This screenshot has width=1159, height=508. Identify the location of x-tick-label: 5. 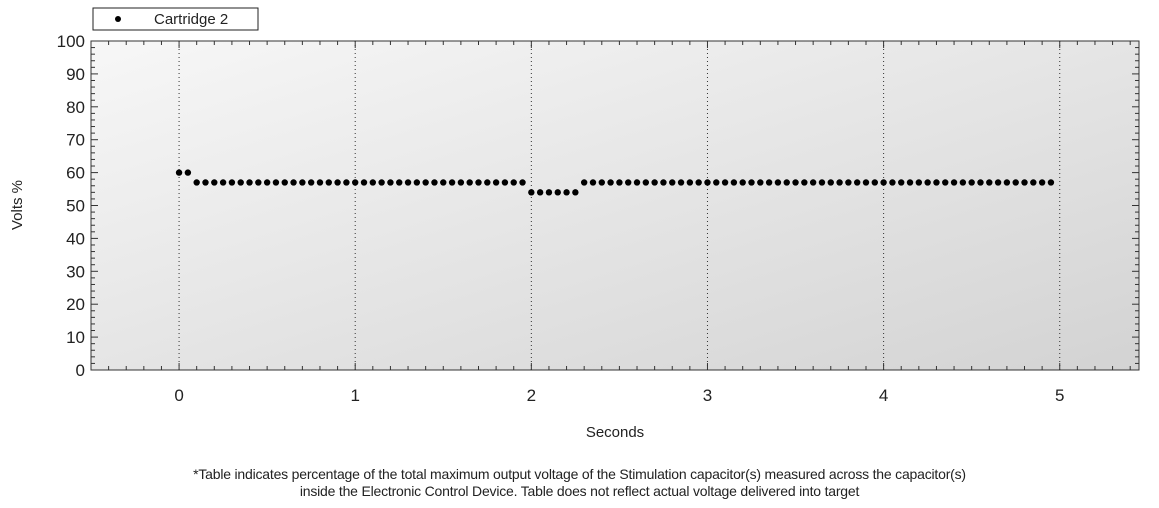
(1059, 395).